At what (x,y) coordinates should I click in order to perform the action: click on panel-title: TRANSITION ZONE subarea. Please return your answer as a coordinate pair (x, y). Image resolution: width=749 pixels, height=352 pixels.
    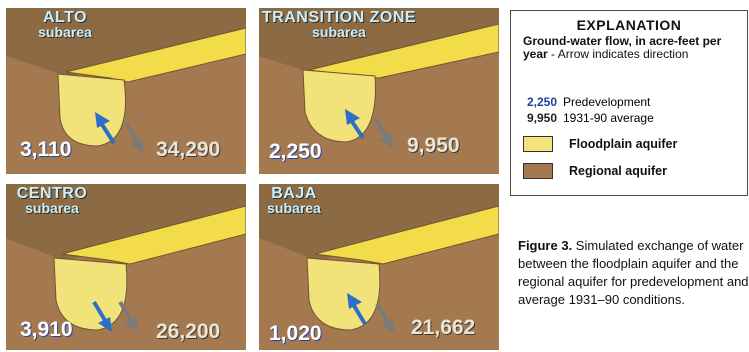
    Looking at the image, I should click on (339, 25).